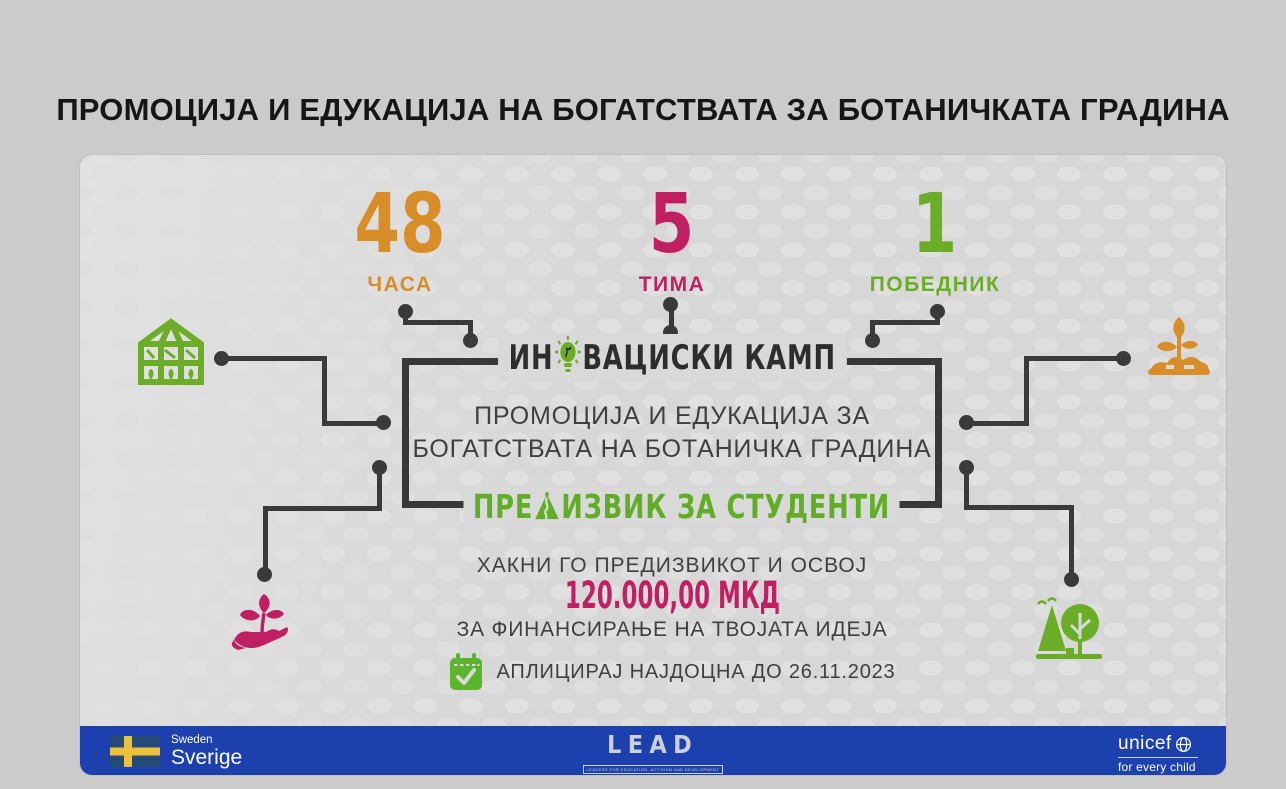 This screenshot has width=1286, height=789. I want to click on sweden-flag-icon, so click(135, 751).